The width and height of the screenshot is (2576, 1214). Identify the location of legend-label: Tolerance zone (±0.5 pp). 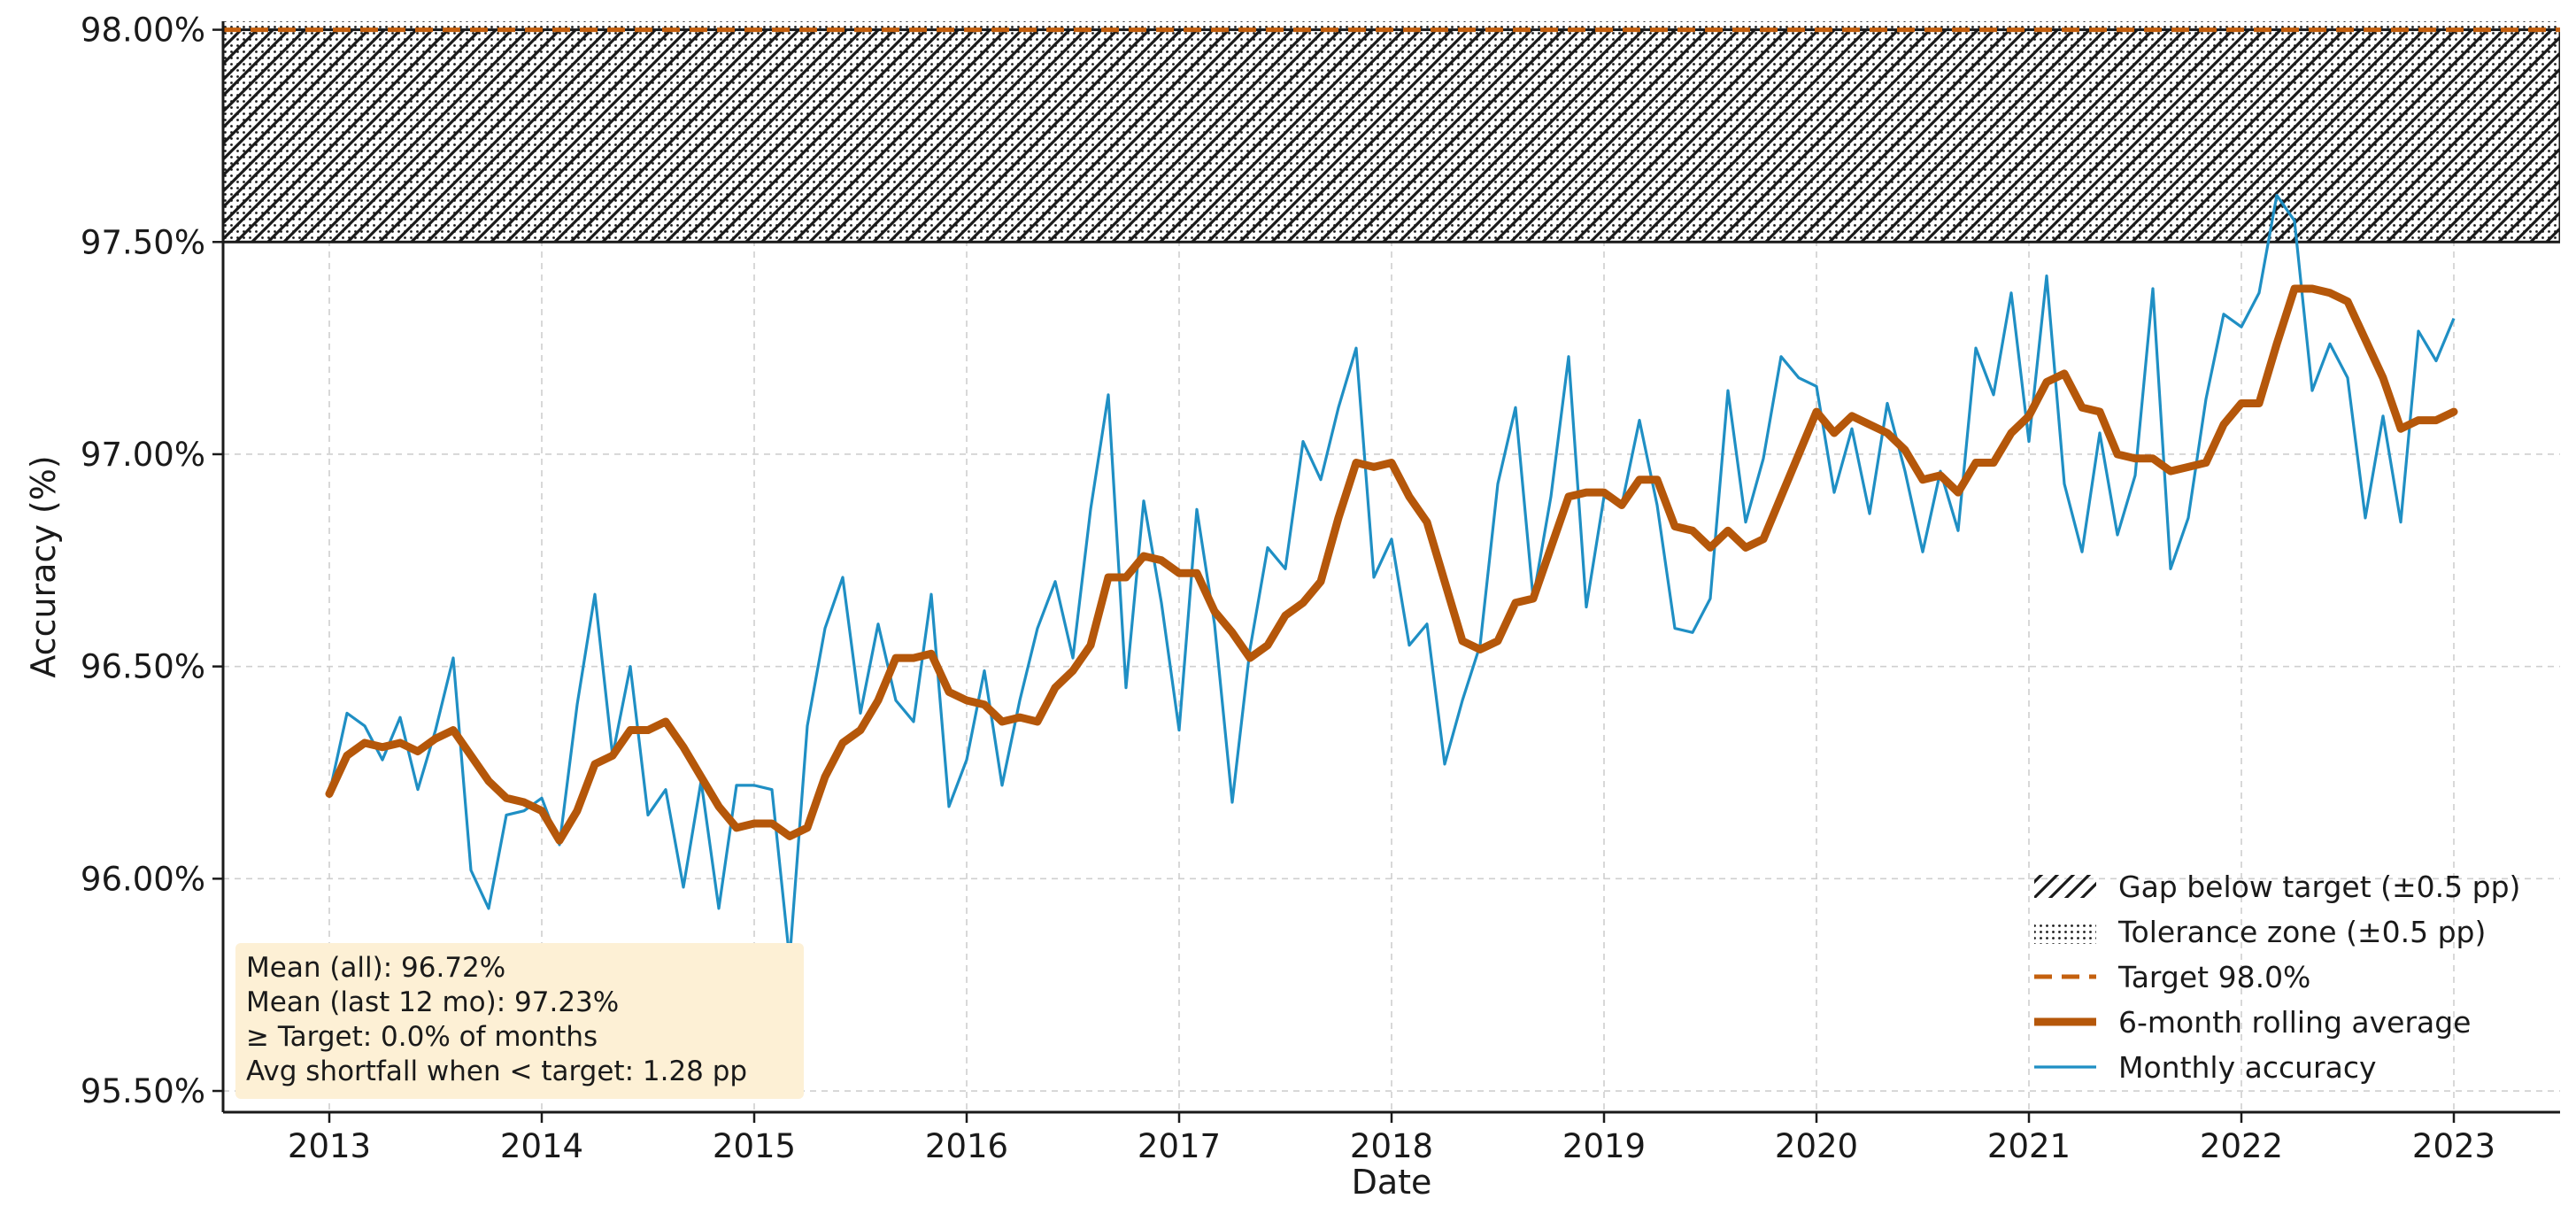
(2301, 932).